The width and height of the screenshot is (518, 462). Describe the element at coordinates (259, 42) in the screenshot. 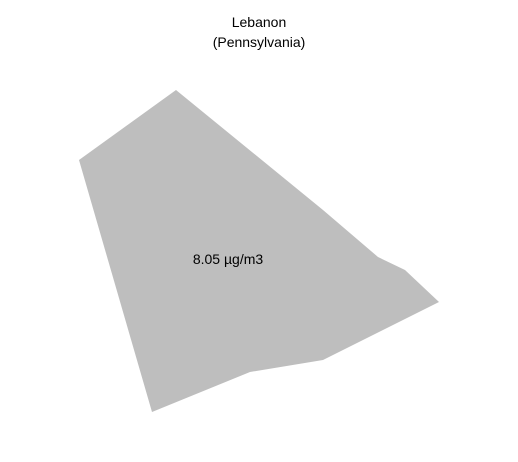

I see `state-name: (Pennsylvania)` at that location.